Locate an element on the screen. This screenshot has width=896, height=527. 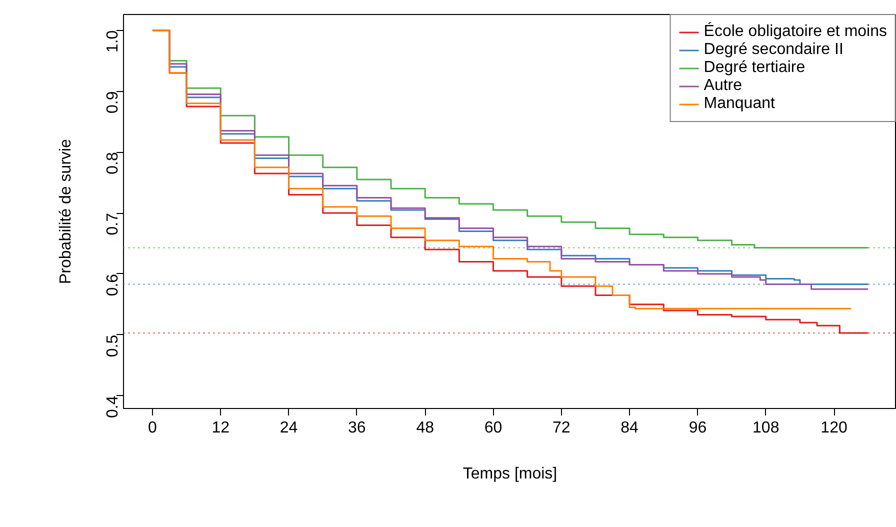
legend-label: Degré tertiaire is located at coordinates (755, 68).